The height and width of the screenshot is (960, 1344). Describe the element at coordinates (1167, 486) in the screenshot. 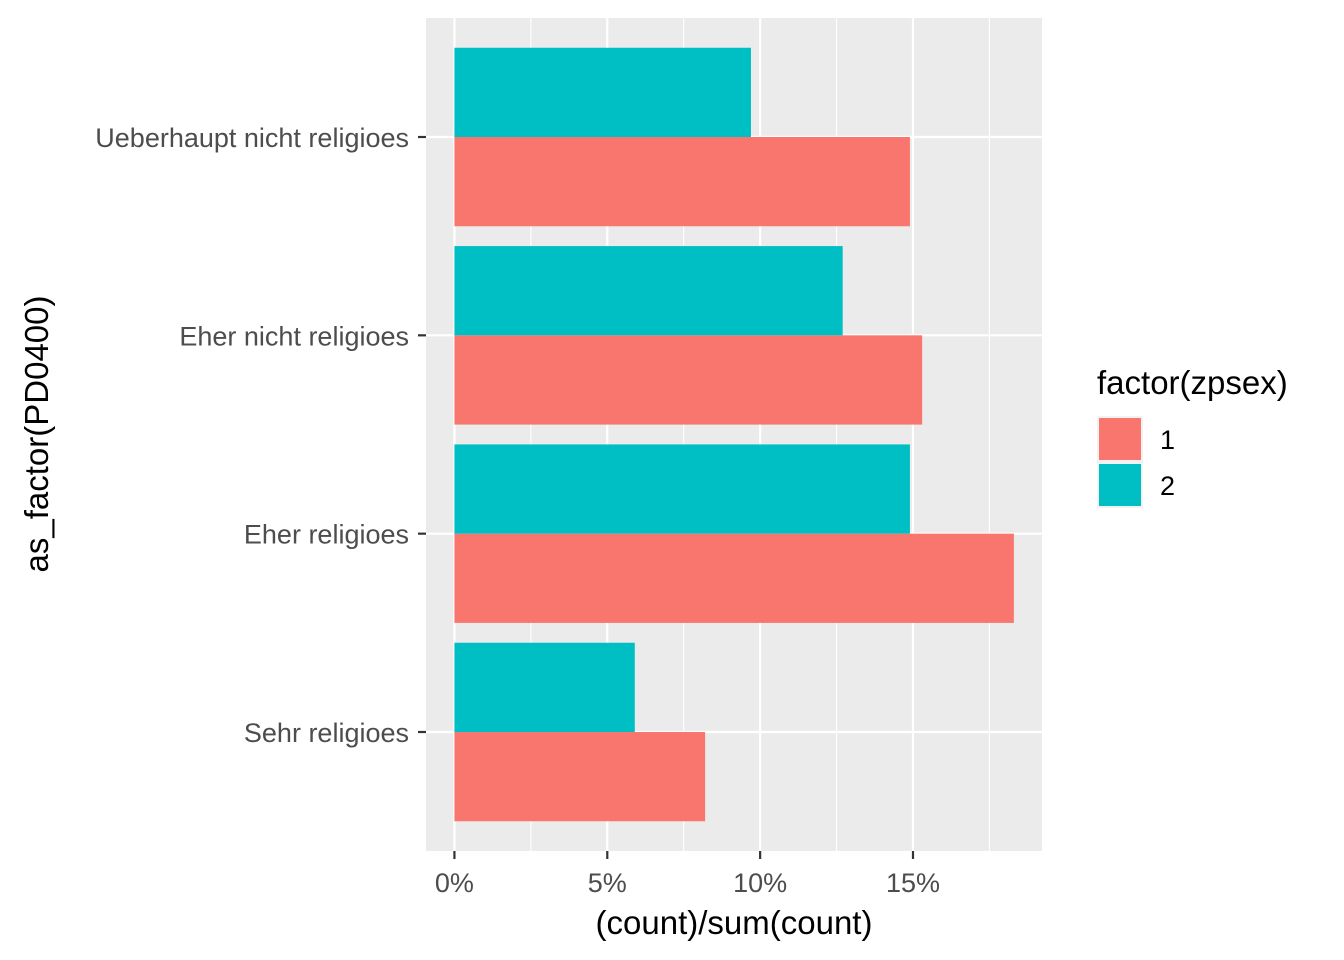

I see `legend-label: 2` at that location.